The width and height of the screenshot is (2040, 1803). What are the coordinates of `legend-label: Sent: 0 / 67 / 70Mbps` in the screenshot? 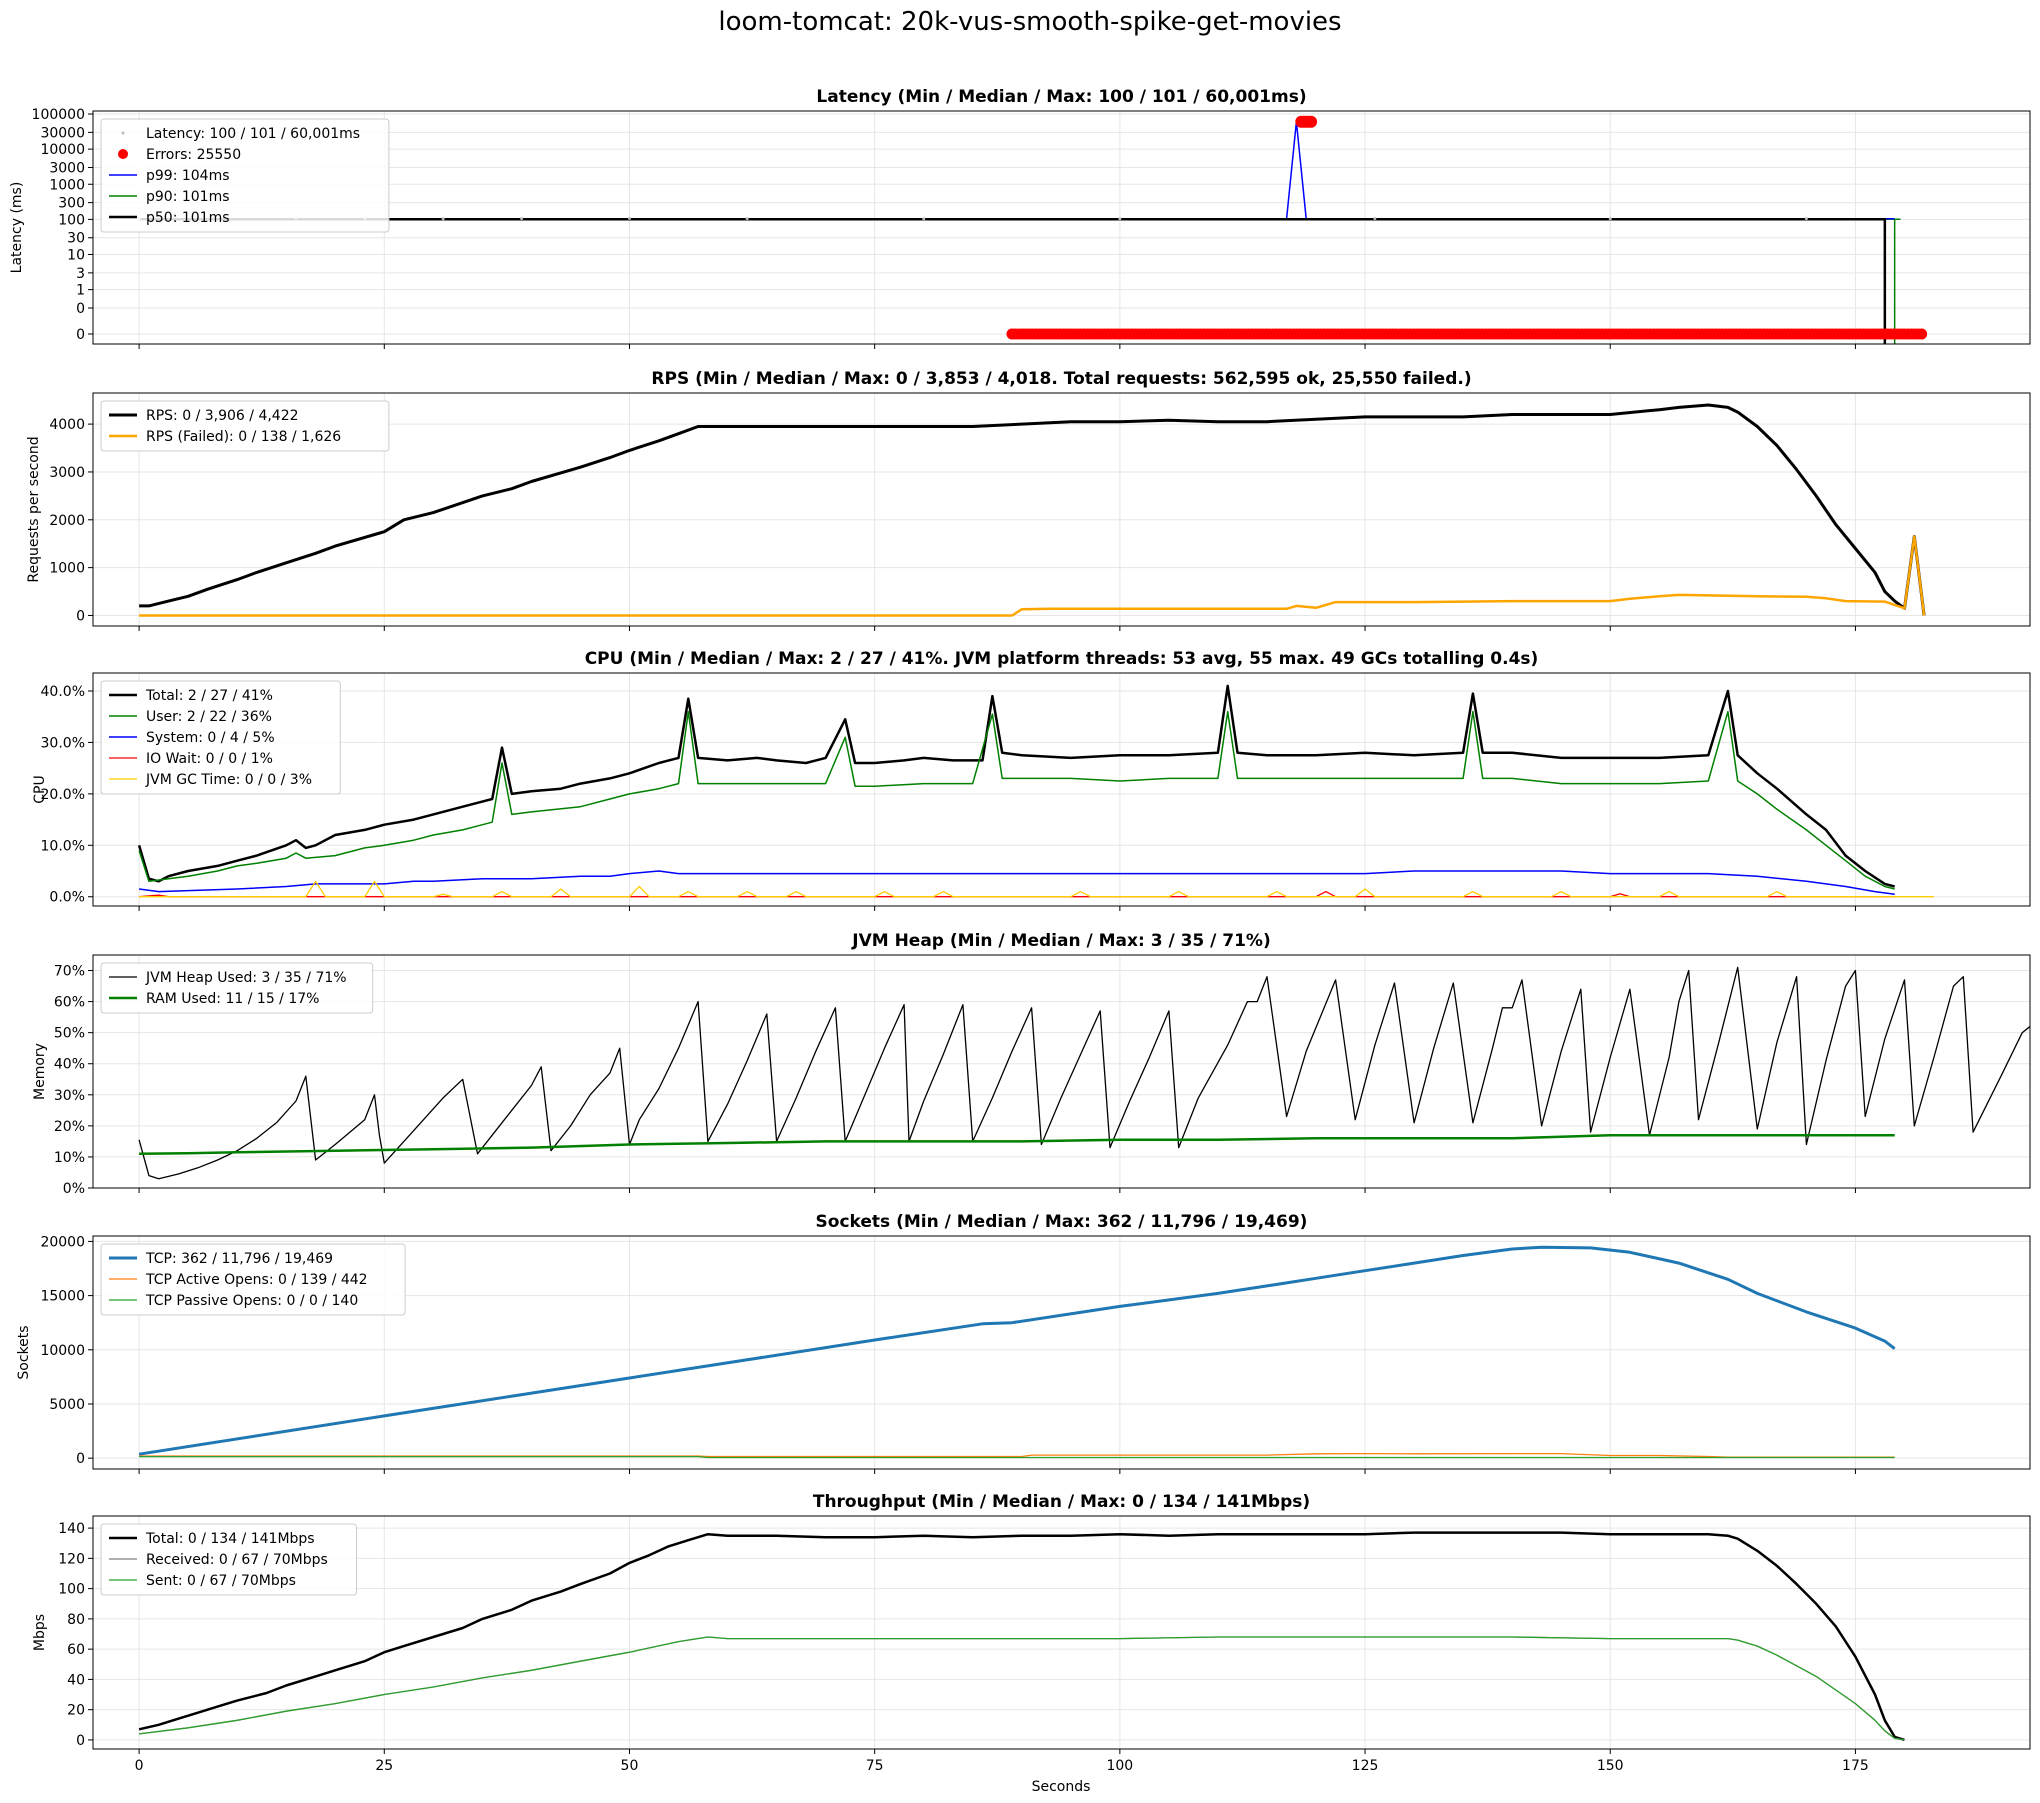 It's located at (221, 1581).